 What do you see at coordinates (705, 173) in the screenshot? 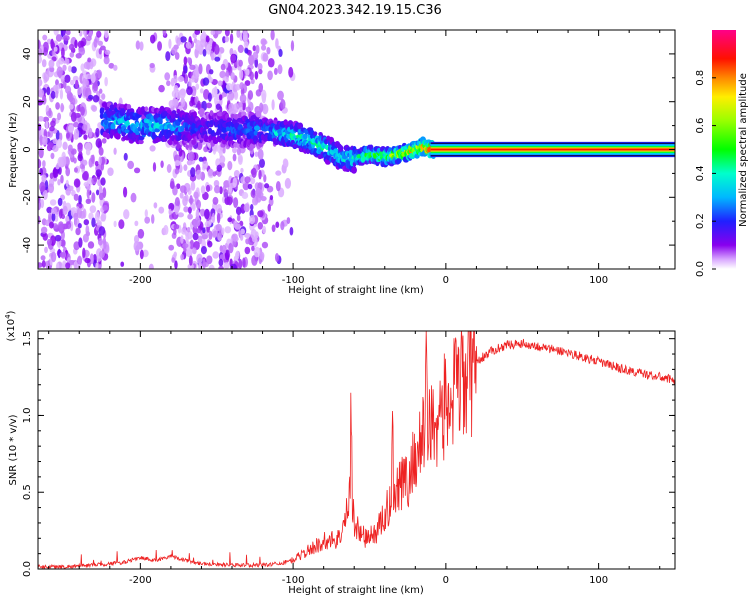
I see `colorbar-ticks: 0.0 0.2 0.4 0.6 0.8` at bounding box center [705, 173].